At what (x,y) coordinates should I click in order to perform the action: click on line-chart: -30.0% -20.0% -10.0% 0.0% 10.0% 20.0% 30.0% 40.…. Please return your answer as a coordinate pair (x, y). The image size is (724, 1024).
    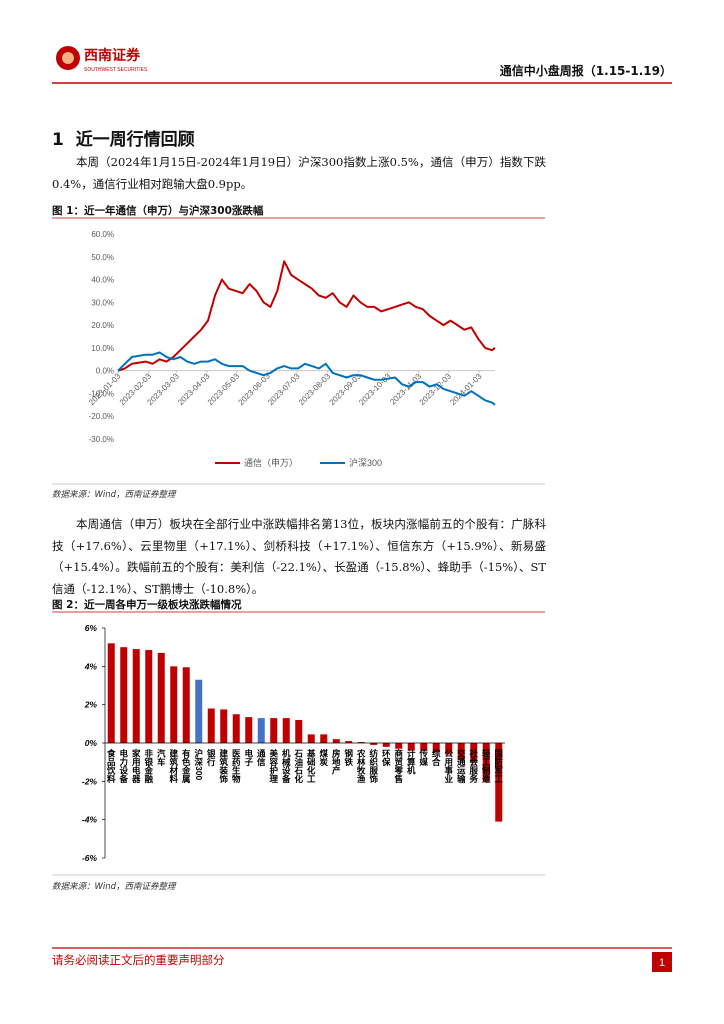
    Looking at the image, I should click on (291, 349).